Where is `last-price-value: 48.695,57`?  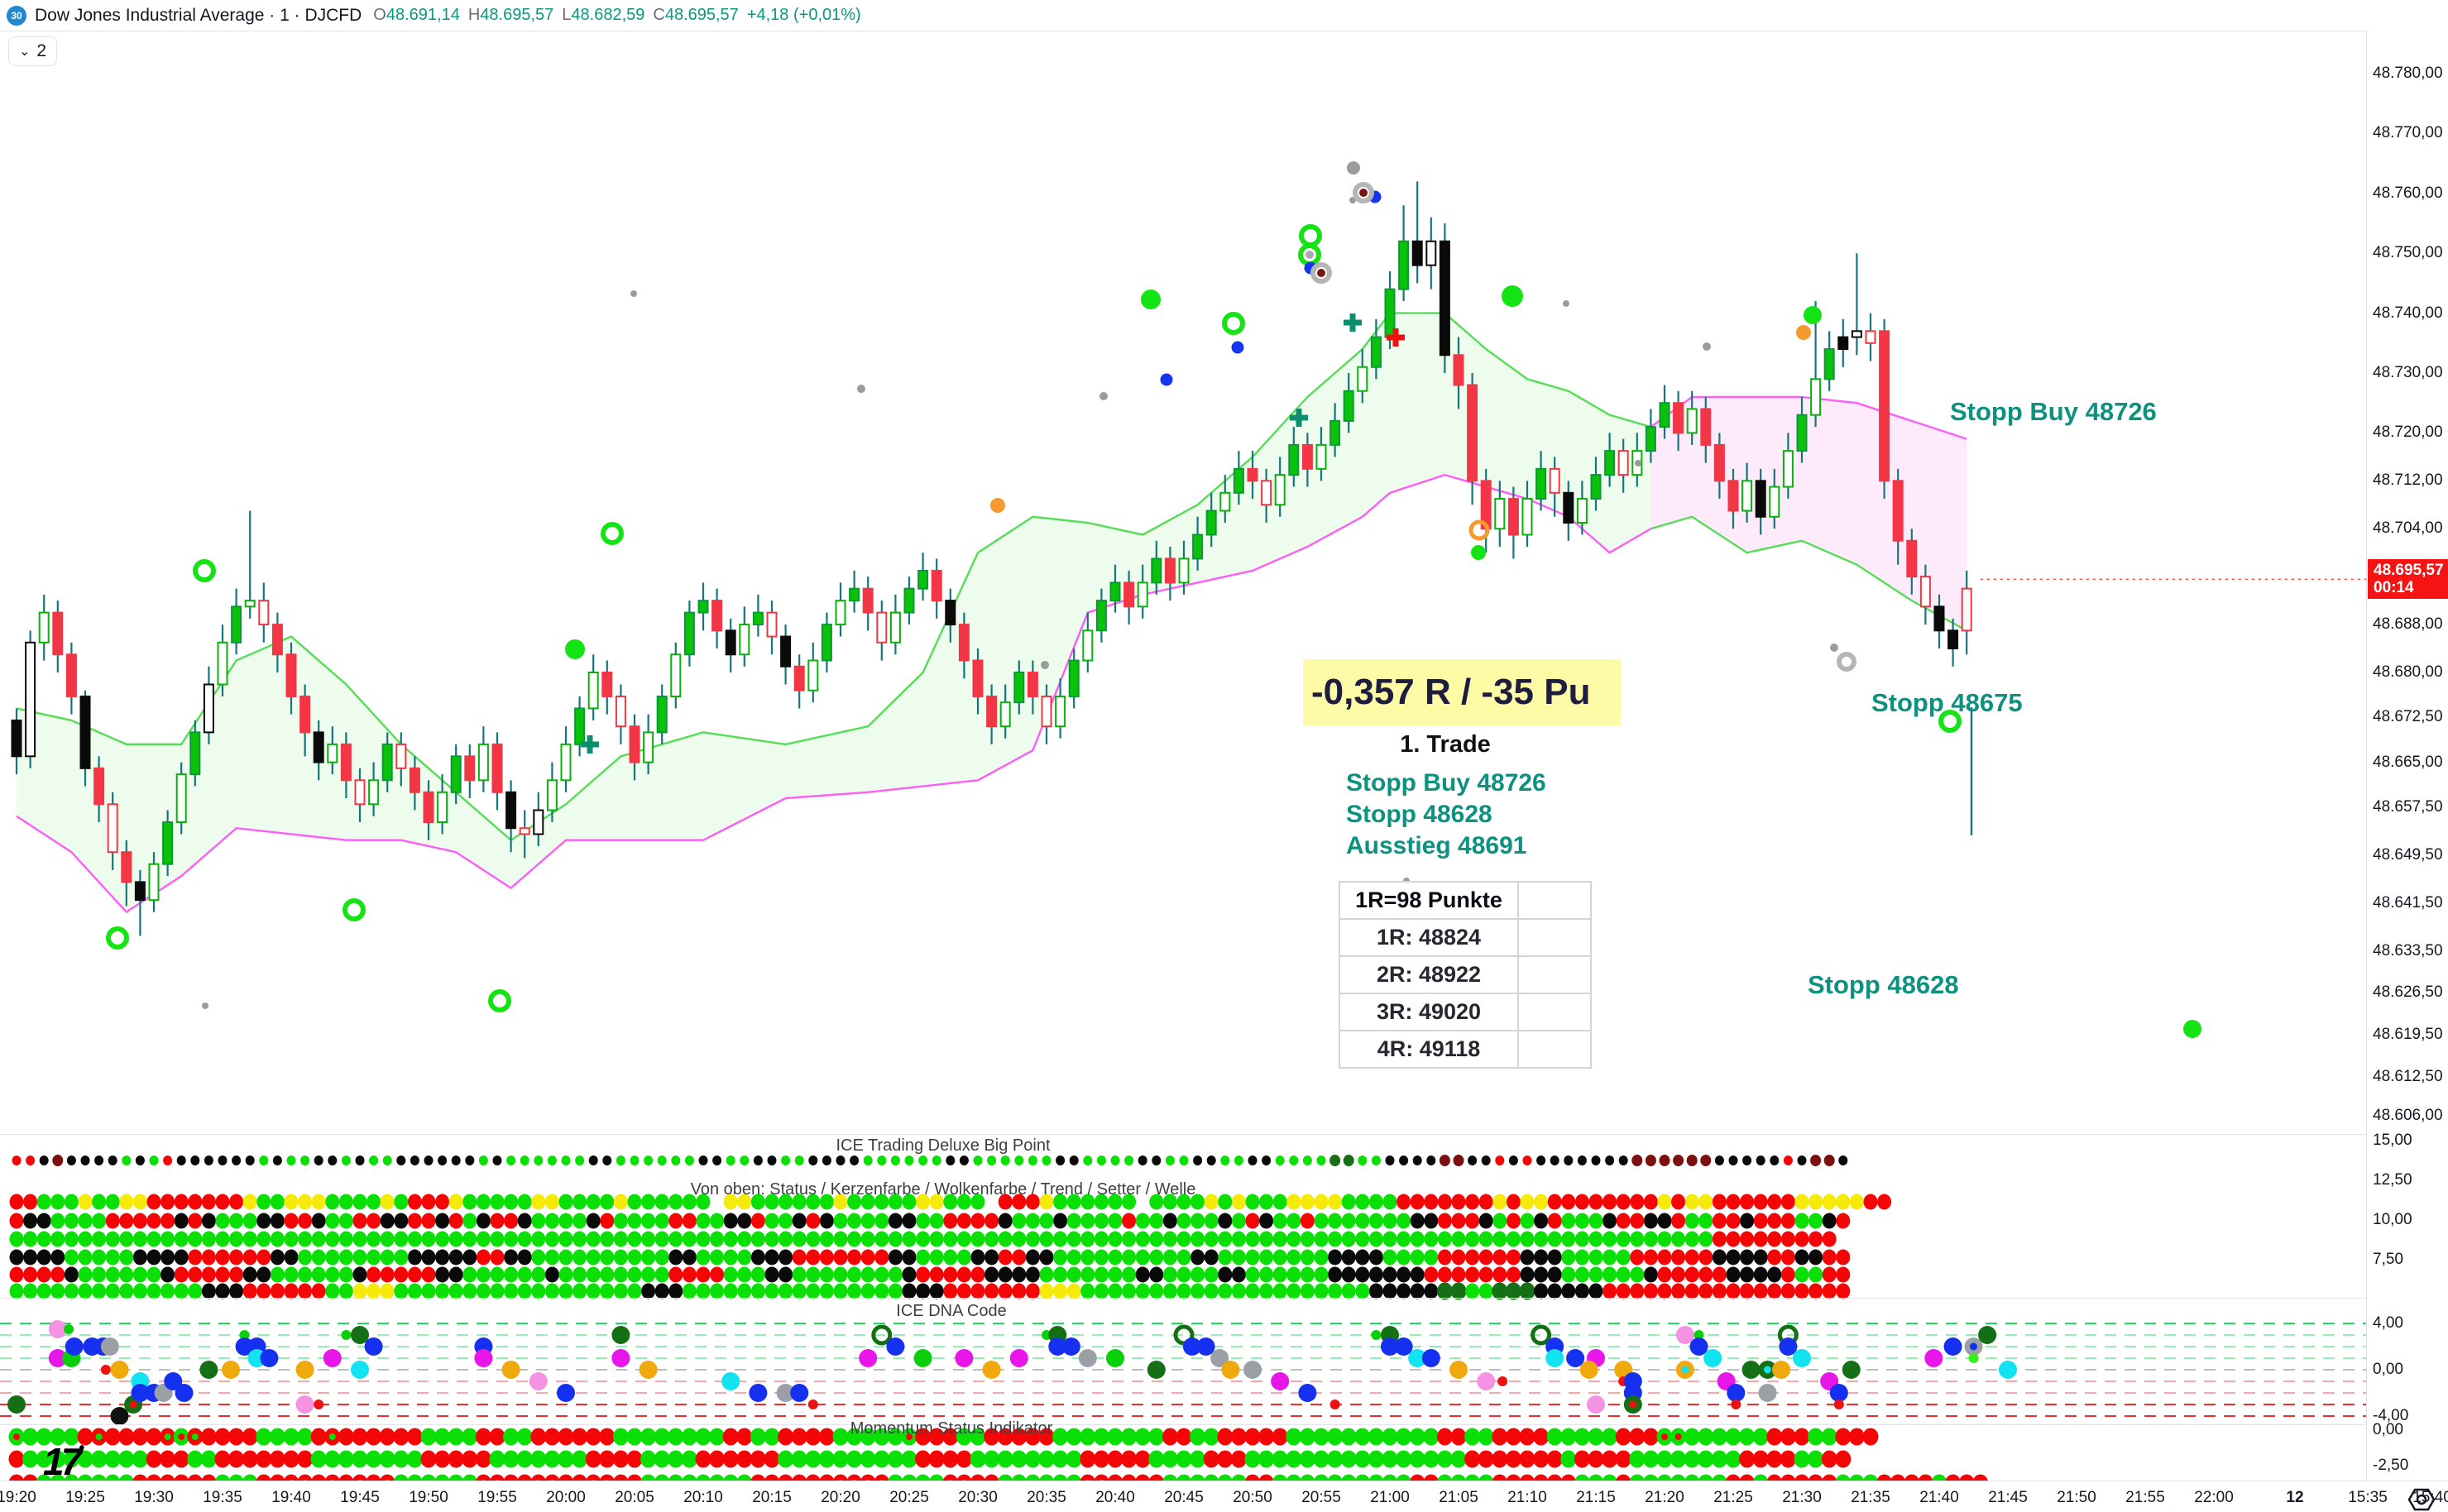
last-price-value: 48.695,57 is located at coordinates (2409, 571).